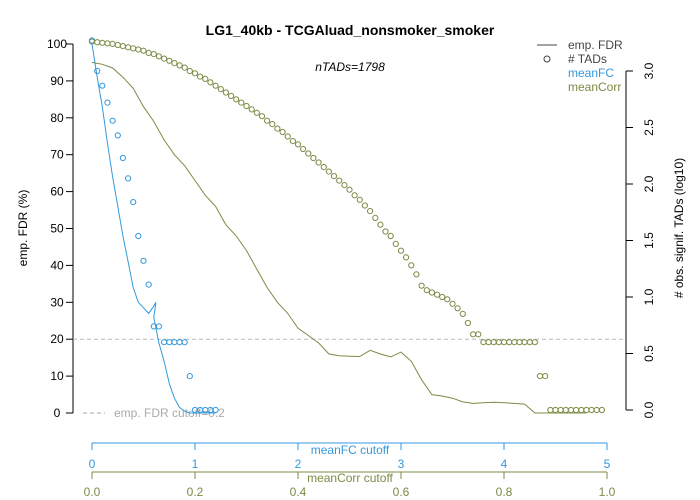  Describe the element at coordinates (57, 118) in the screenshot. I see `left-axis-tick-label: 80` at that location.